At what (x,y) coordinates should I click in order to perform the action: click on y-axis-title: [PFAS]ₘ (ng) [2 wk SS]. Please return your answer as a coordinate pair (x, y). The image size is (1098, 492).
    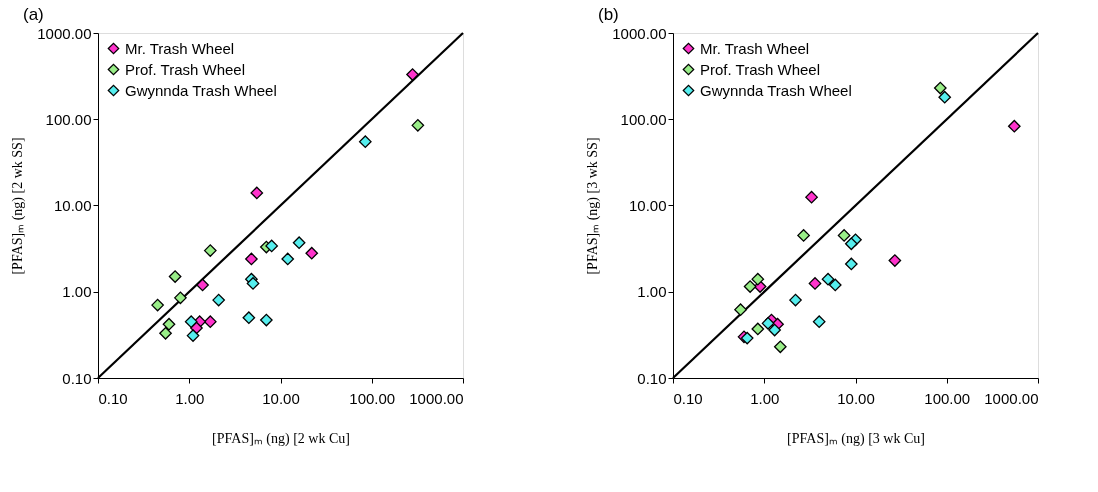
    Looking at the image, I should click on (18, 206).